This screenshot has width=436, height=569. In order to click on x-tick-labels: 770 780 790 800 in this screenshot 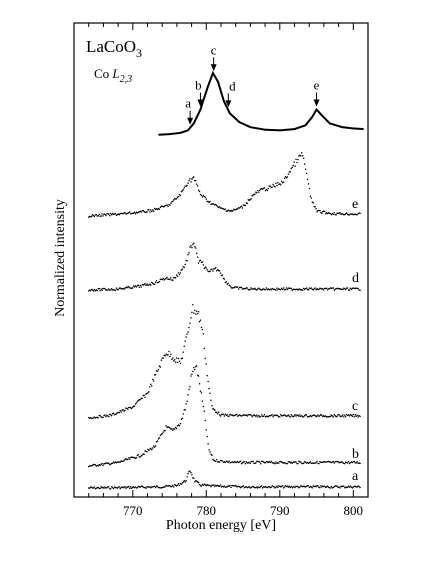, I will do `click(243, 510)`.